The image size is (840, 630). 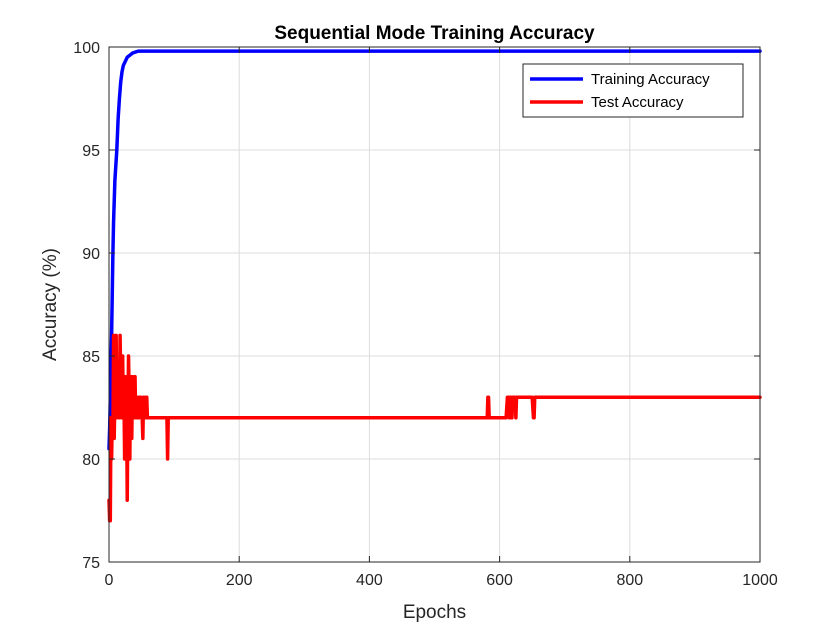 What do you see at coordinates (239, 580) in the screenshot?
I see `x-tick-label: 200` at bounding box center [239, 580].